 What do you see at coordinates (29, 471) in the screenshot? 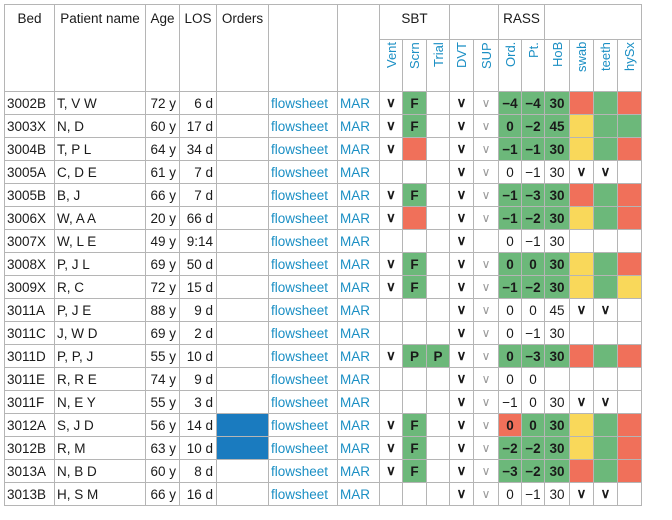
I see `bed-cell: 3013A` at bounding box center [29, 471].